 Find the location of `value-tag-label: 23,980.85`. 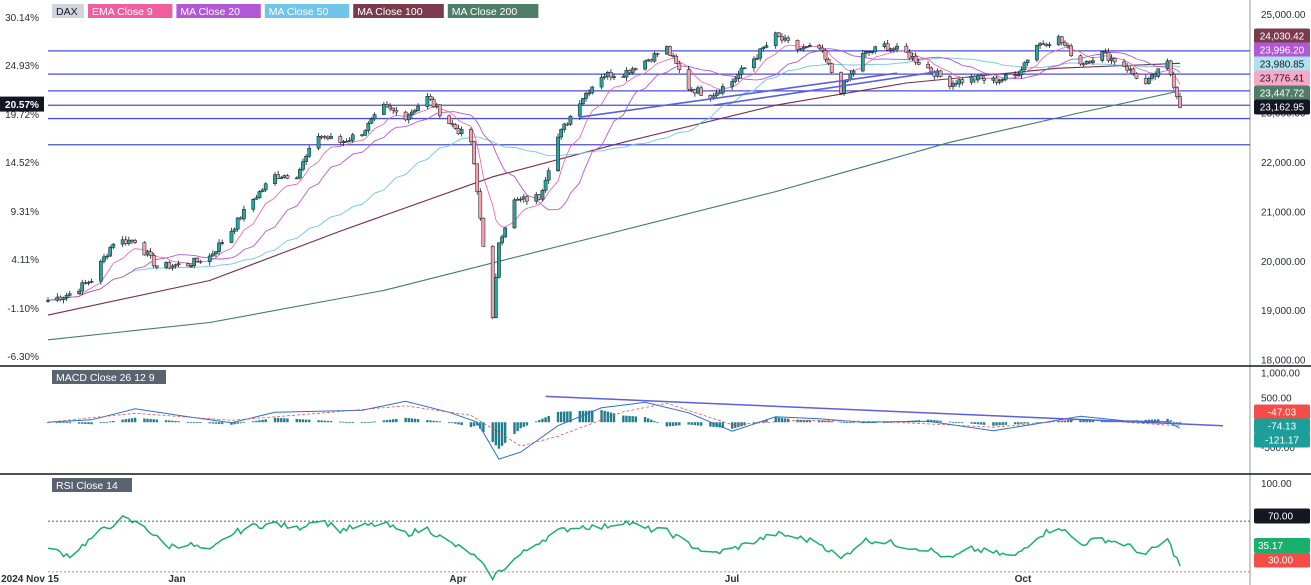

value-tag-label: 23,980.85 is located at coordinates (1282, 65).